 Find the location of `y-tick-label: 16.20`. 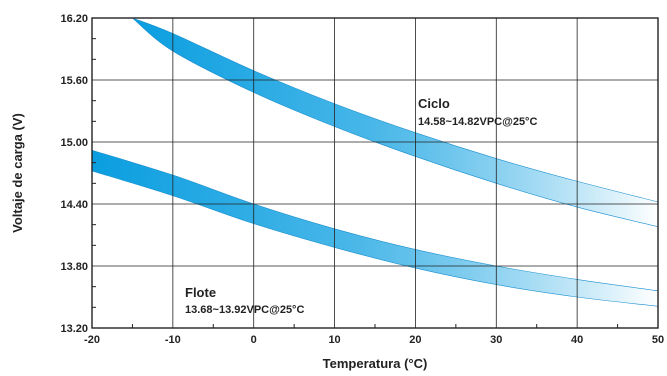

y-tick-label: 16.20 is located at coordinates (74, 19).